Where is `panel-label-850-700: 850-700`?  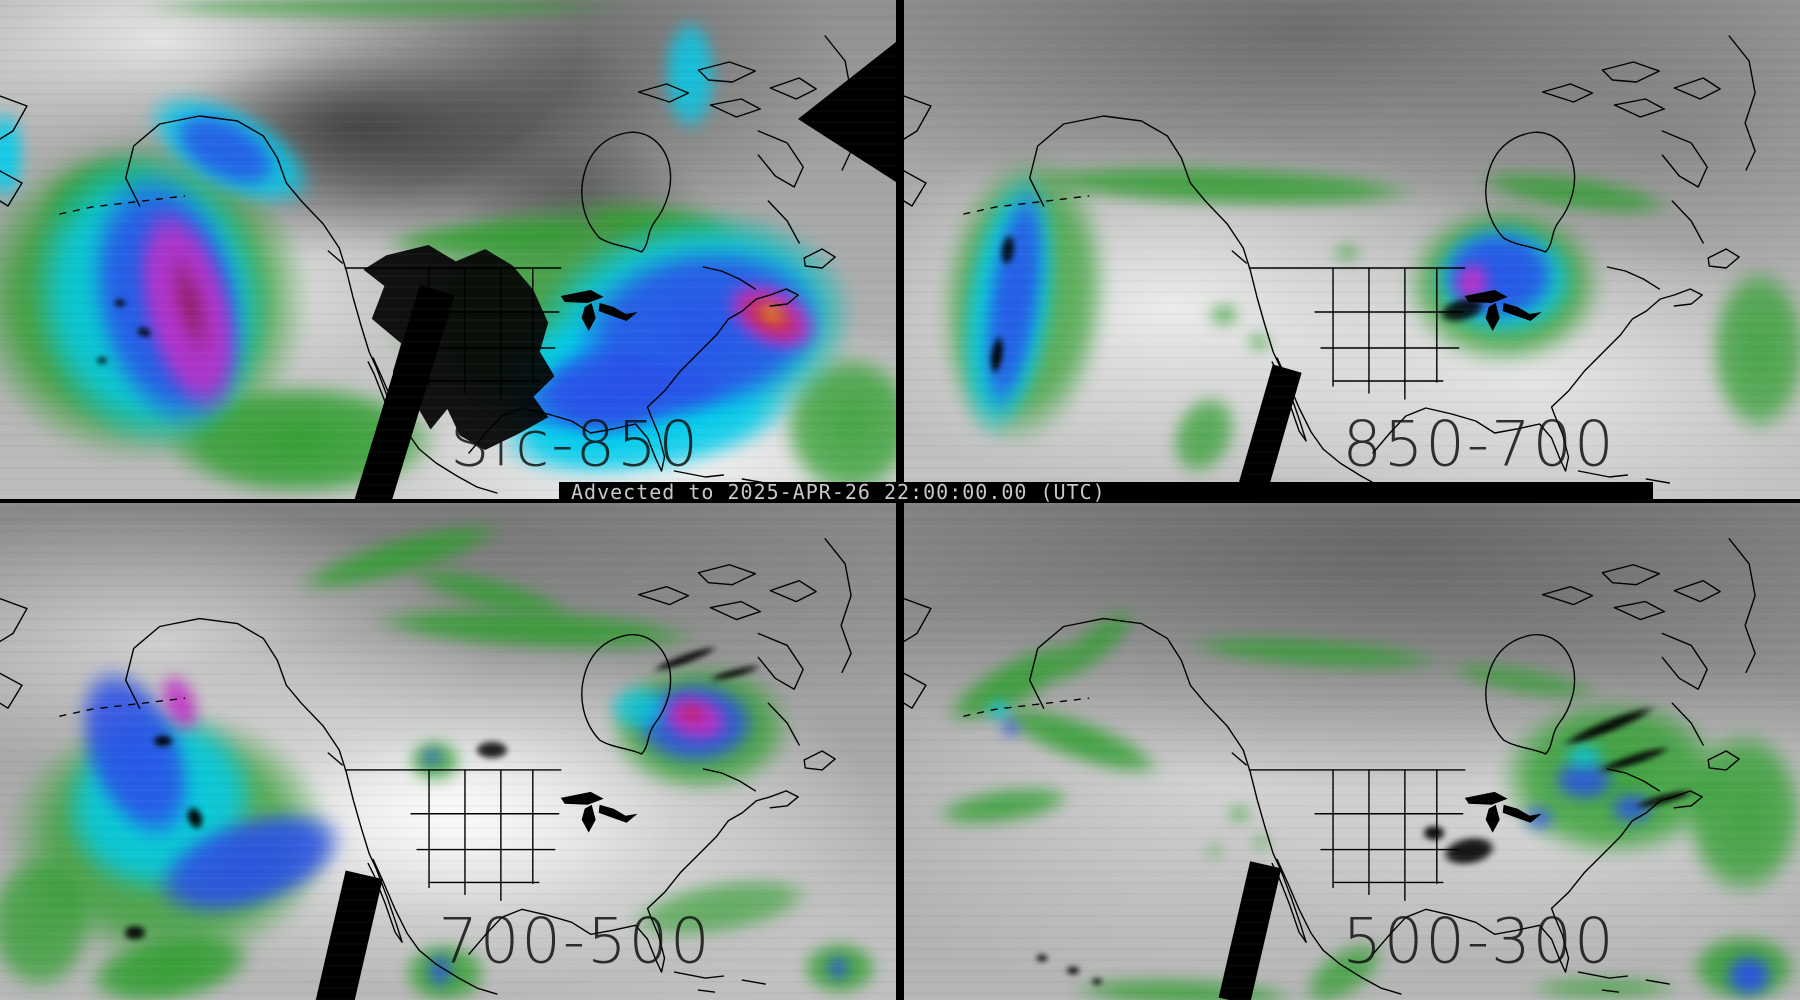 panel-label-850-700: 850-700 is located at coordinates (1479, 444).